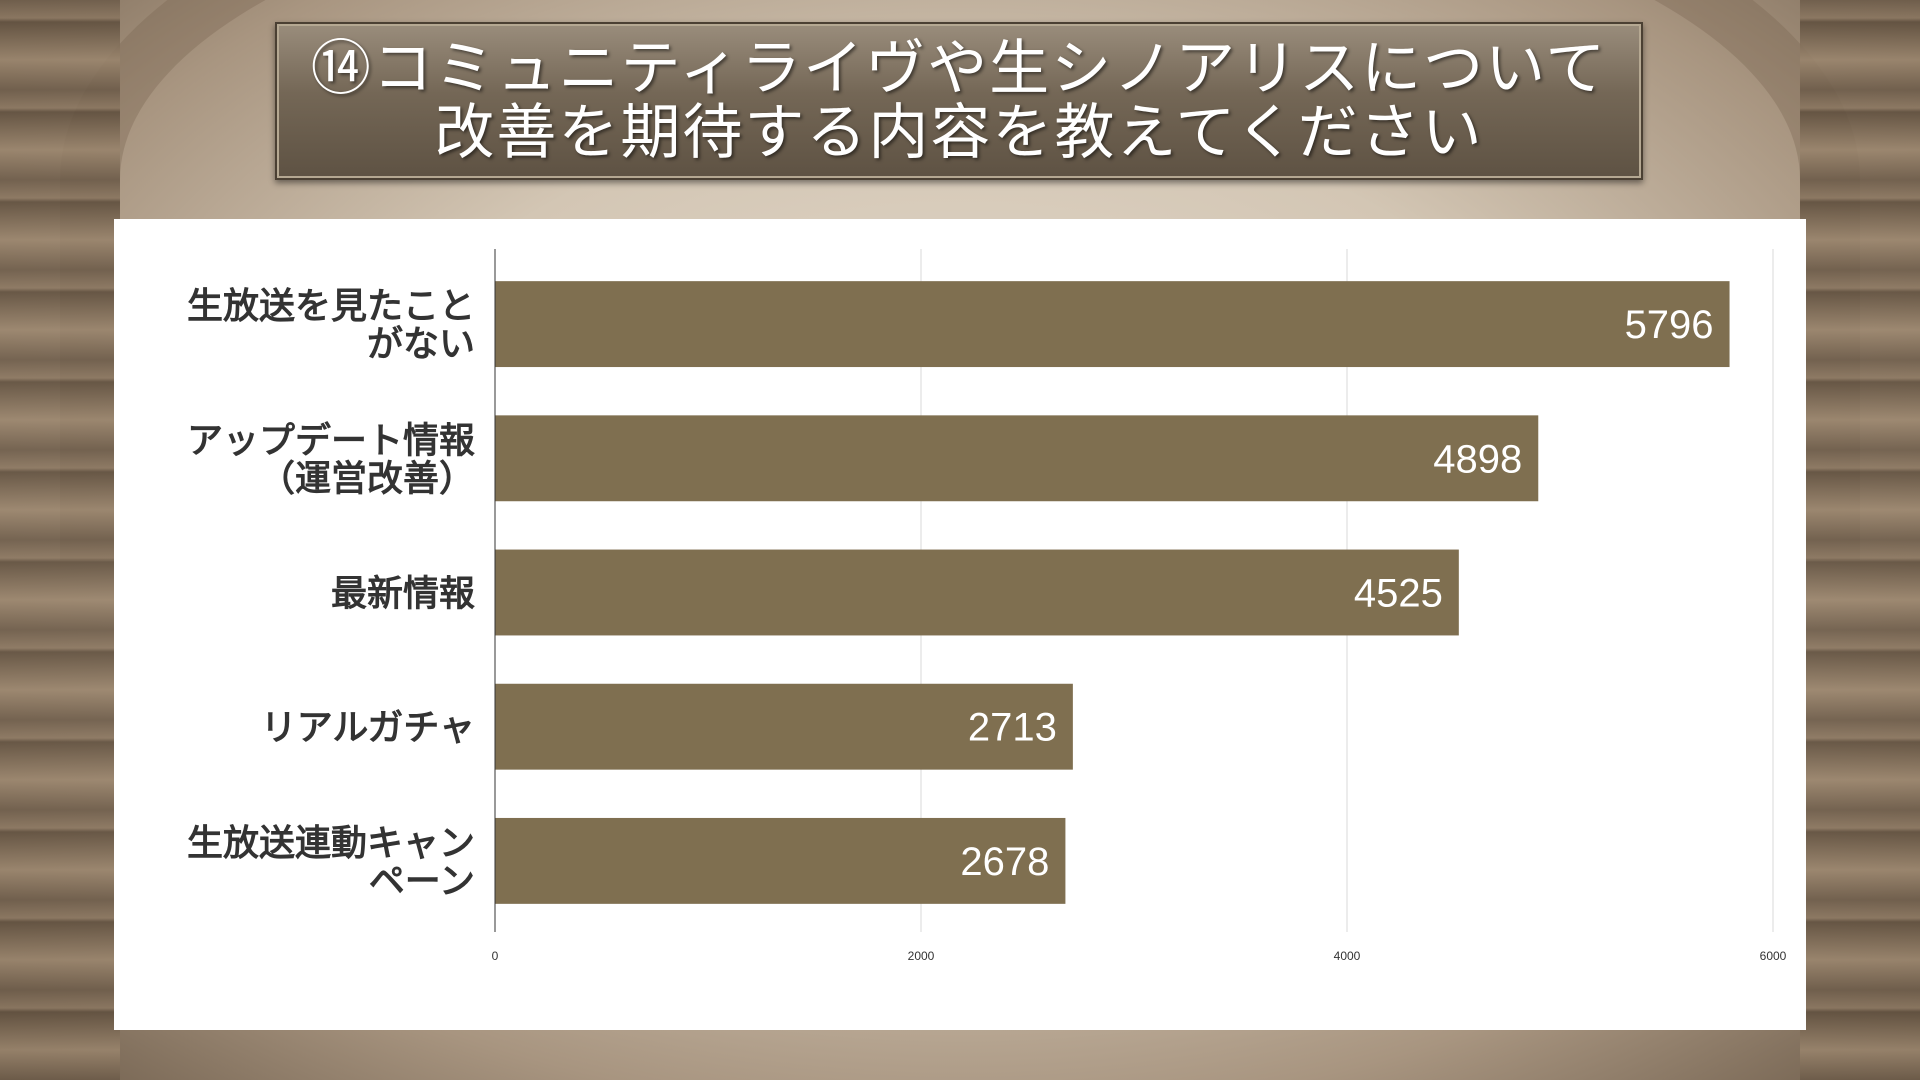 This screenshot has height=1080, width=1920. What do you see at coordinates (959, 133) in the screenshot?
I see `title-line-2: 改善を期待する内容を教えてください` at bounding box center [959, 133].